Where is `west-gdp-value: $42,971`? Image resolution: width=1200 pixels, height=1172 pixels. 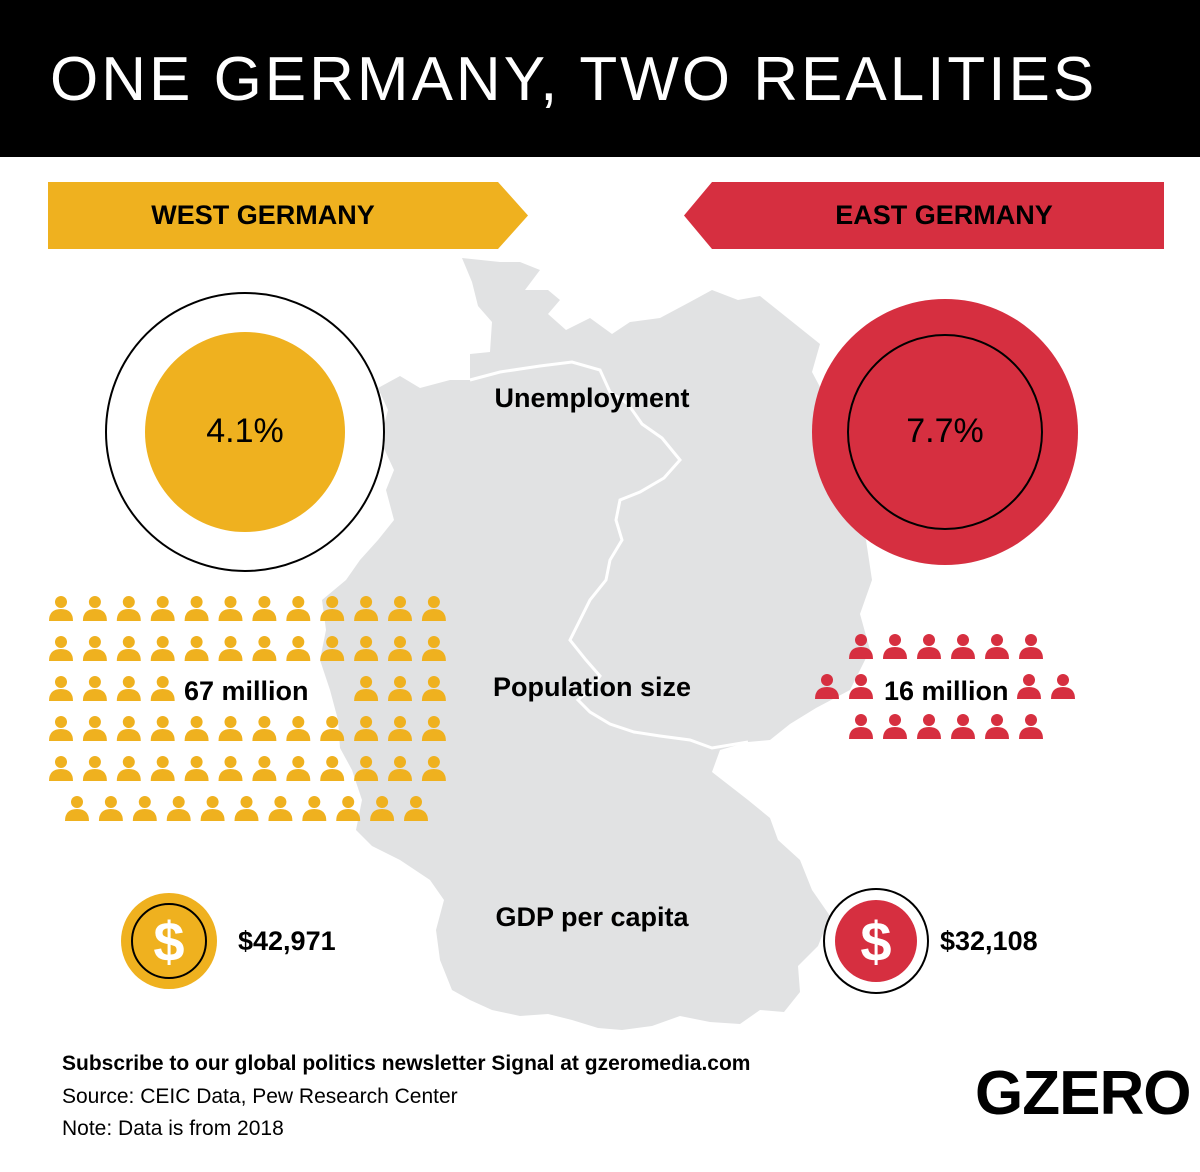 west-gdp-value: $42,971 is located at coordinates (287, 941).